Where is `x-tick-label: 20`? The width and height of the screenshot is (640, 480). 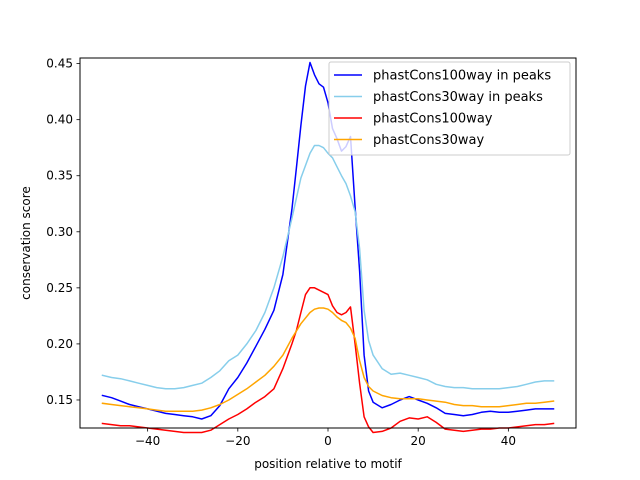 x-tick-label: 20 is located at coordinates (418, 441).